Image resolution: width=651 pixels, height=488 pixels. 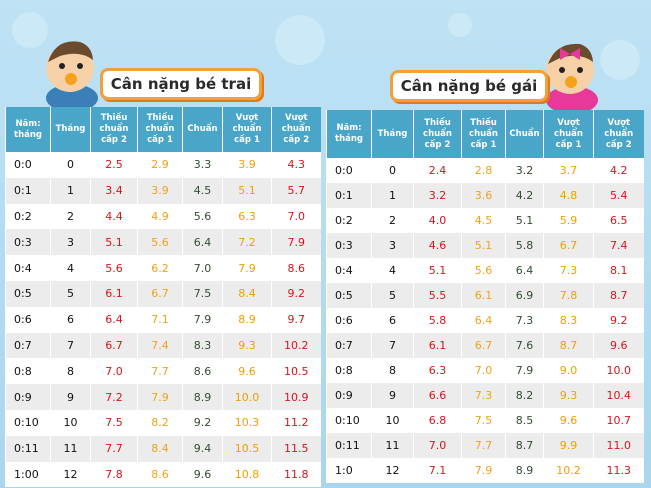 I want to click on table-row: 0:0 0 2.5 2.9 3.3 3.9 4.3, so click(x=163, y=165).